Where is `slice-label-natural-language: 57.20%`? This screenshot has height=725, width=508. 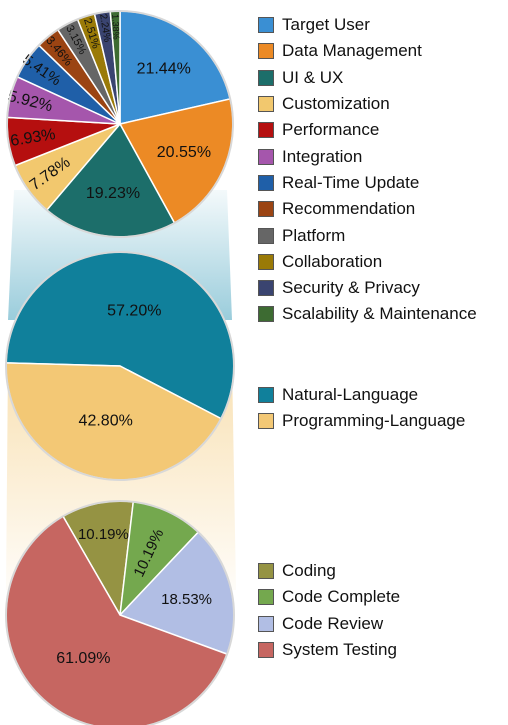
slice-label-natural-language: 57.20% is located at coordinates (134, 310).